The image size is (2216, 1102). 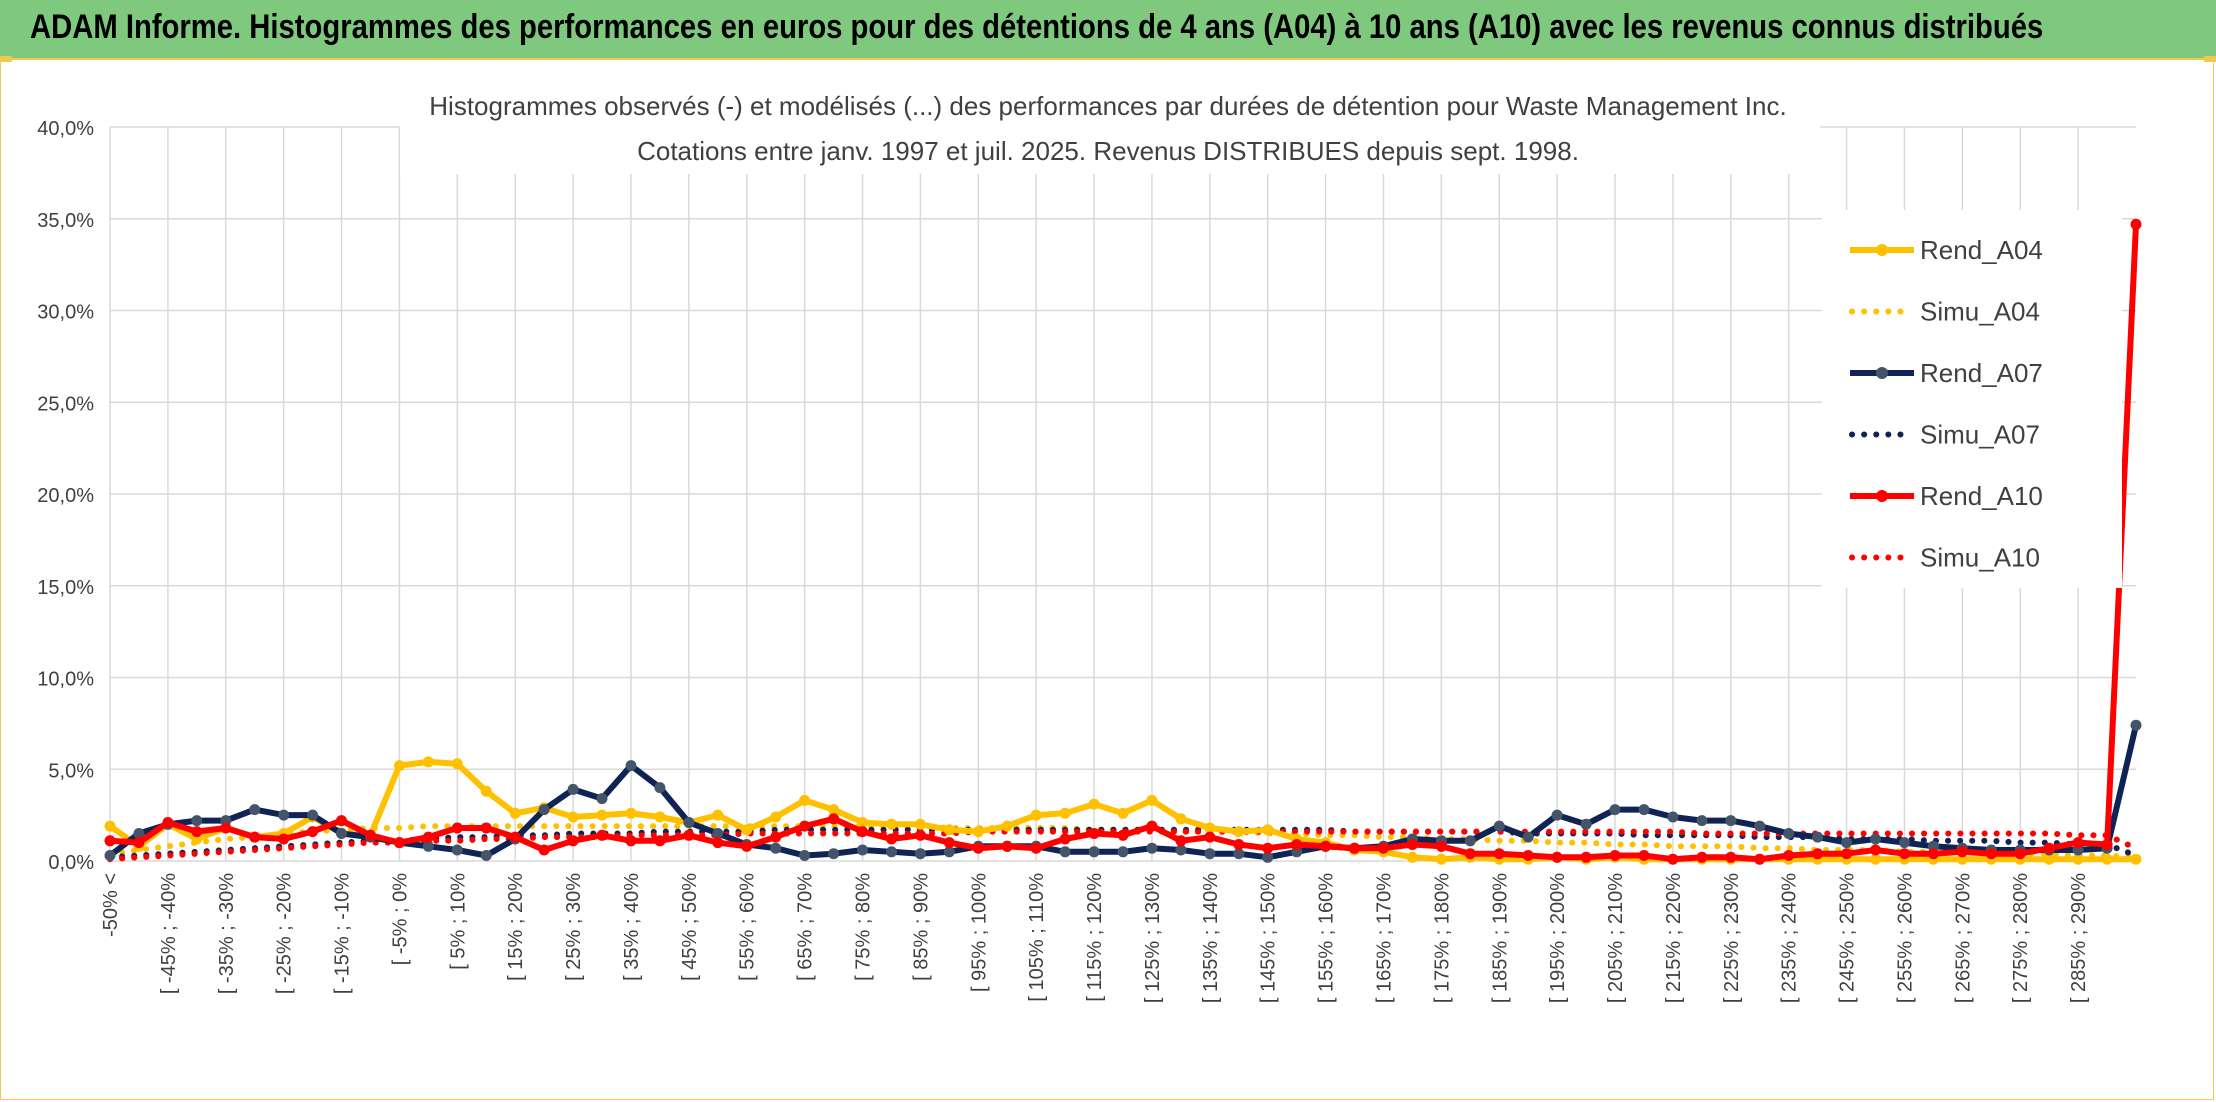 What do you see at coordinates (2021, 938) in the screenshot?
I see `x-tick-label: [ 275% ; 280%` at bounding box center [2021, 938].